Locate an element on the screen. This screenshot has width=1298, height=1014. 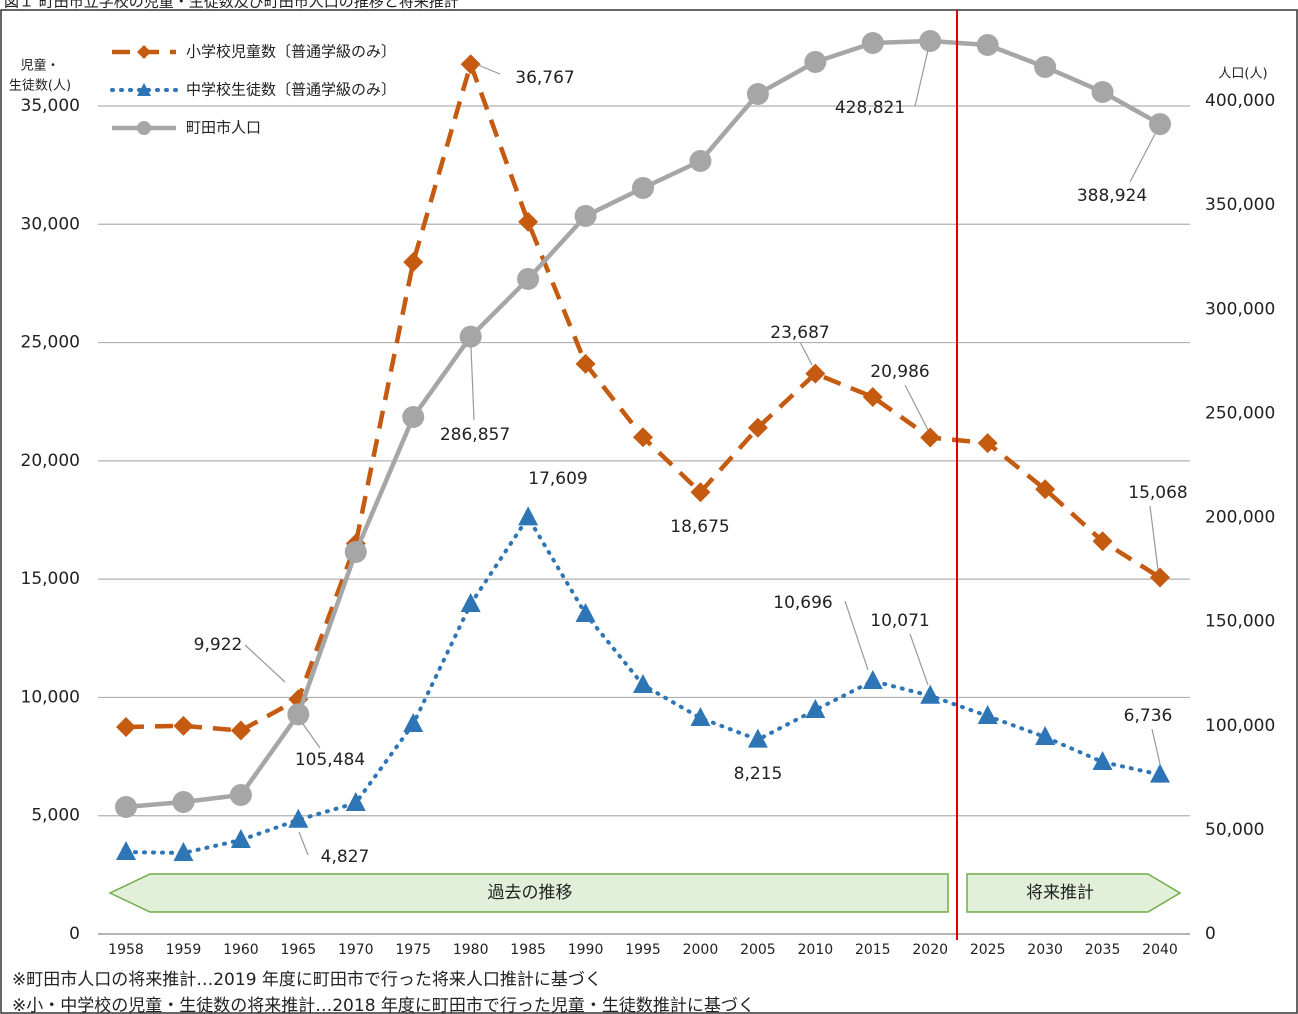
y2-axis-label: 人口(人) is located at coordinates (1242, 74).